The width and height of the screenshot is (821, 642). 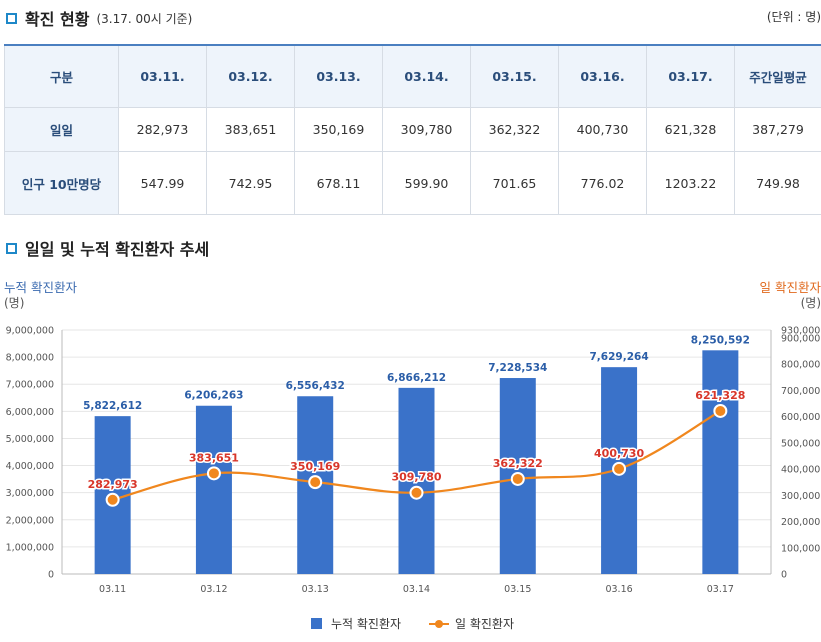 What do you see at coordinates (517, 368) in the screenshot?
I see `bar-data-label: 7,228,534` at bounding box center [517, 368].